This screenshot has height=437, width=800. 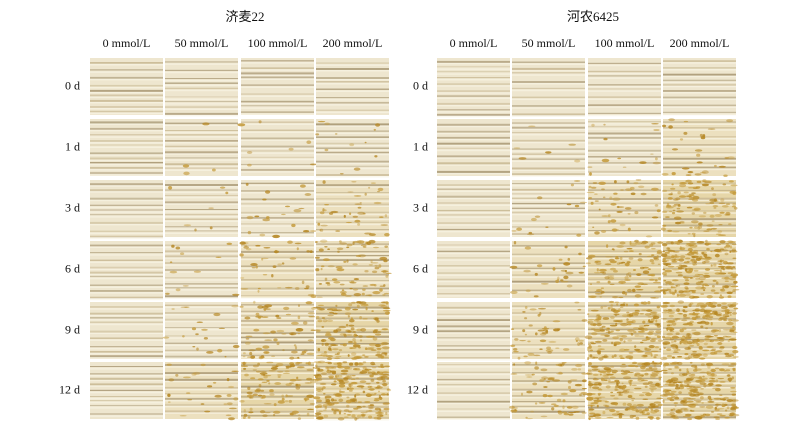 What do you see at coordinates (420, 329) in the screenshot?
I see `row-label: 9 d` at bounding box center [420, 329].